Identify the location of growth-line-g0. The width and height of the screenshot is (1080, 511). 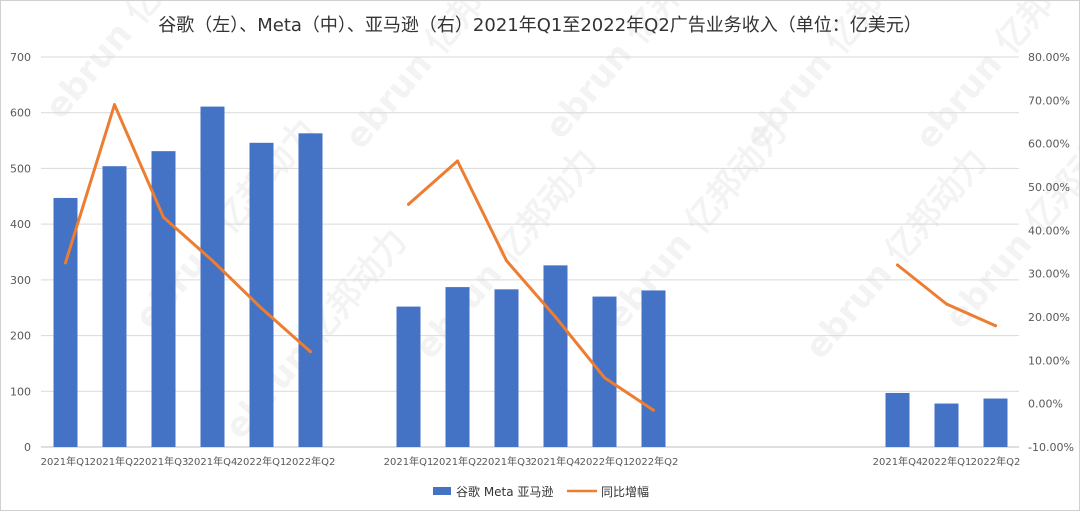
(188, 228).